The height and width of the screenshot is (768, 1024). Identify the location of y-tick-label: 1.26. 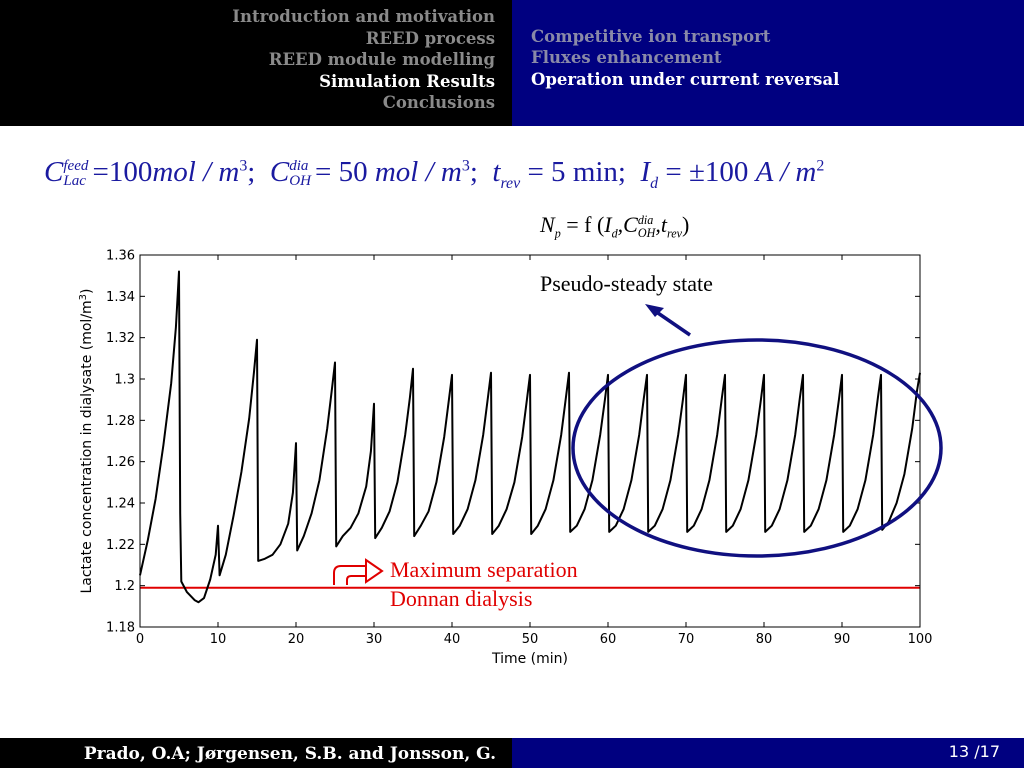
(120, 462).